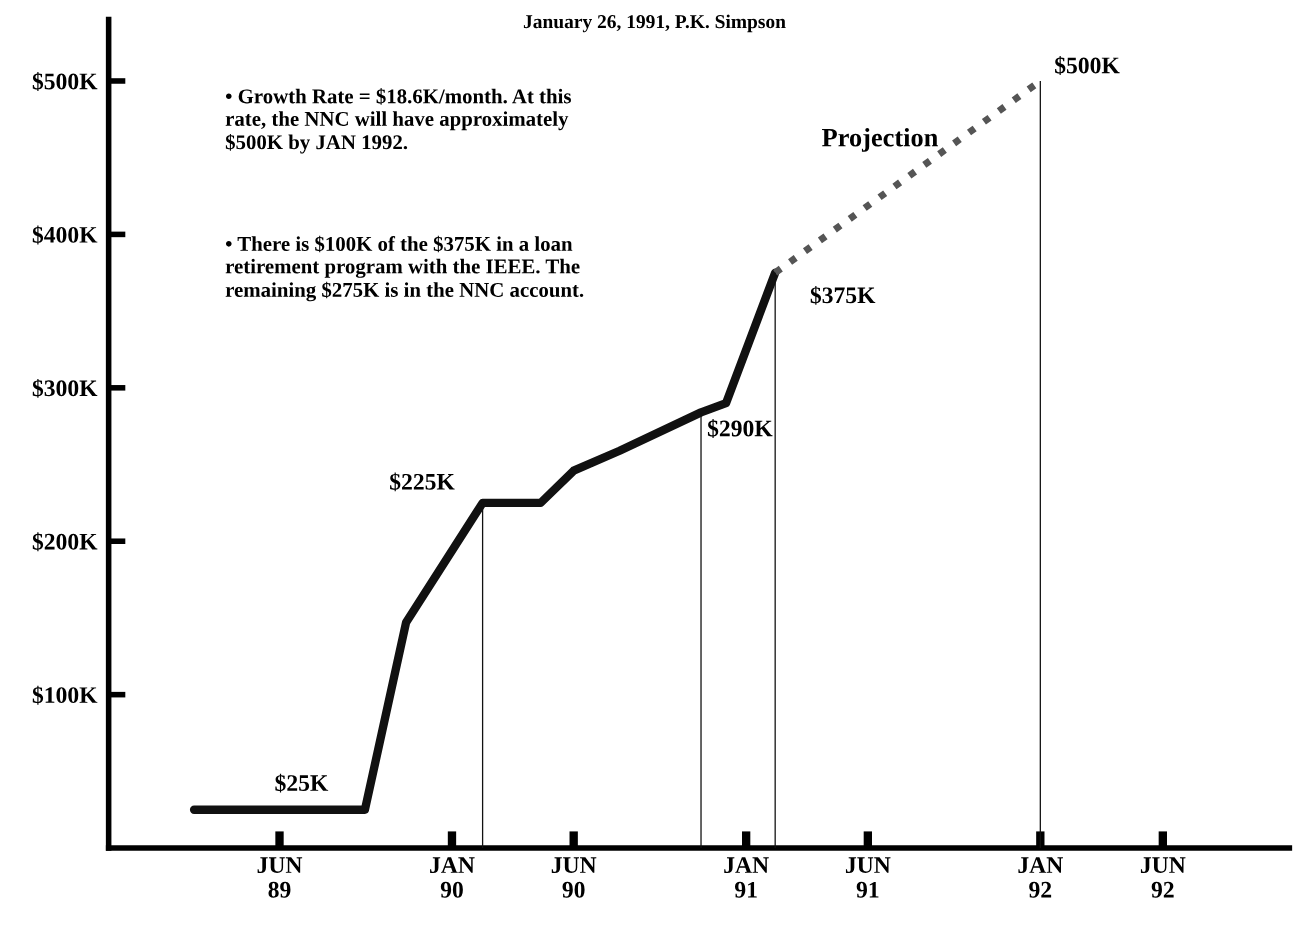  I want to click on annotation: $25K, so click(302, 783).